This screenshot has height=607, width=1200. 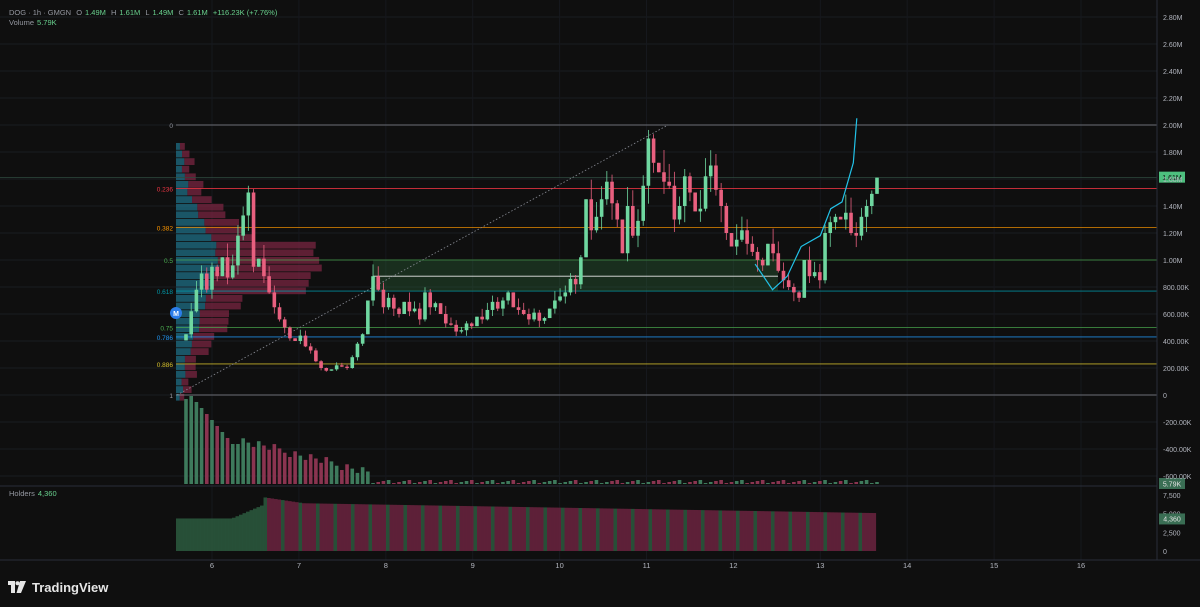 I want to click on last-price-tag, so click(x=1172, y=177).